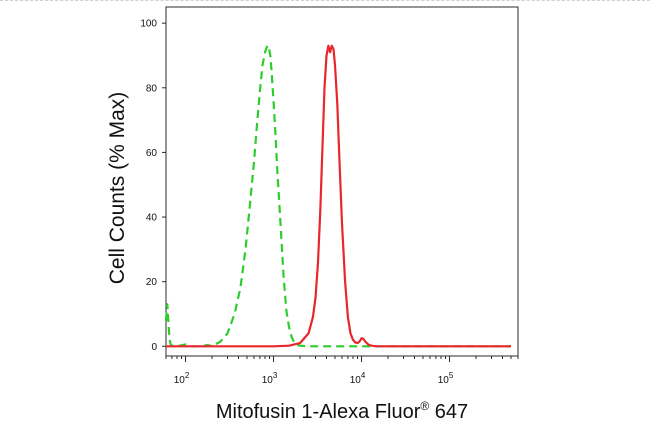  I want to click on x-axis-label: Mitofusin 1-Alexa Fluor® 647, so click(342, 409).